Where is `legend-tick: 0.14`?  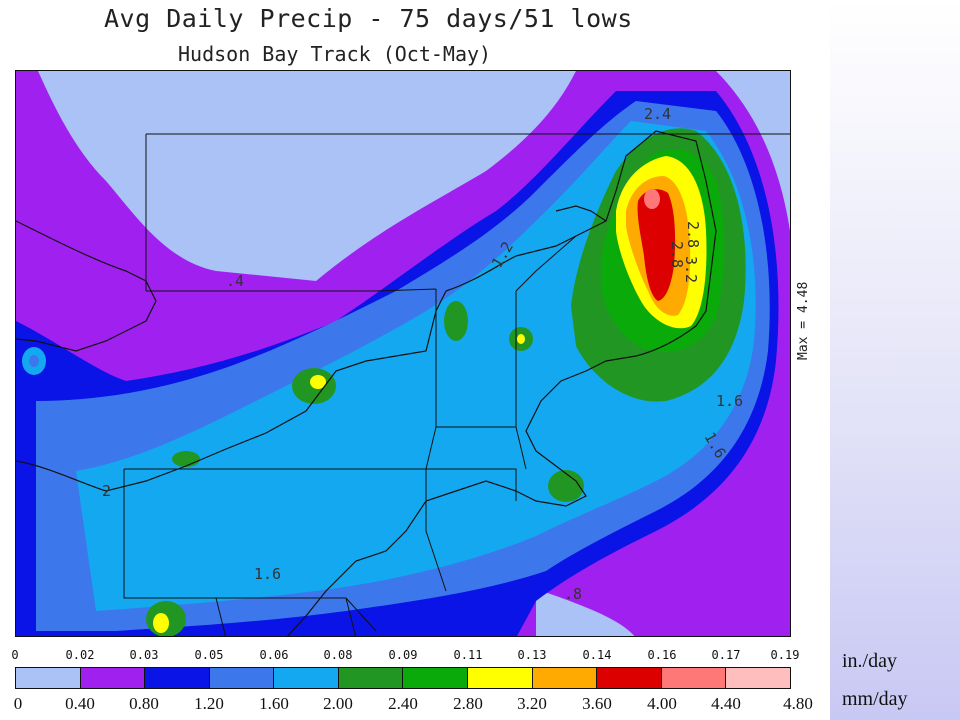
legend-tick: 0.14 is located at coordinates (597, 655).